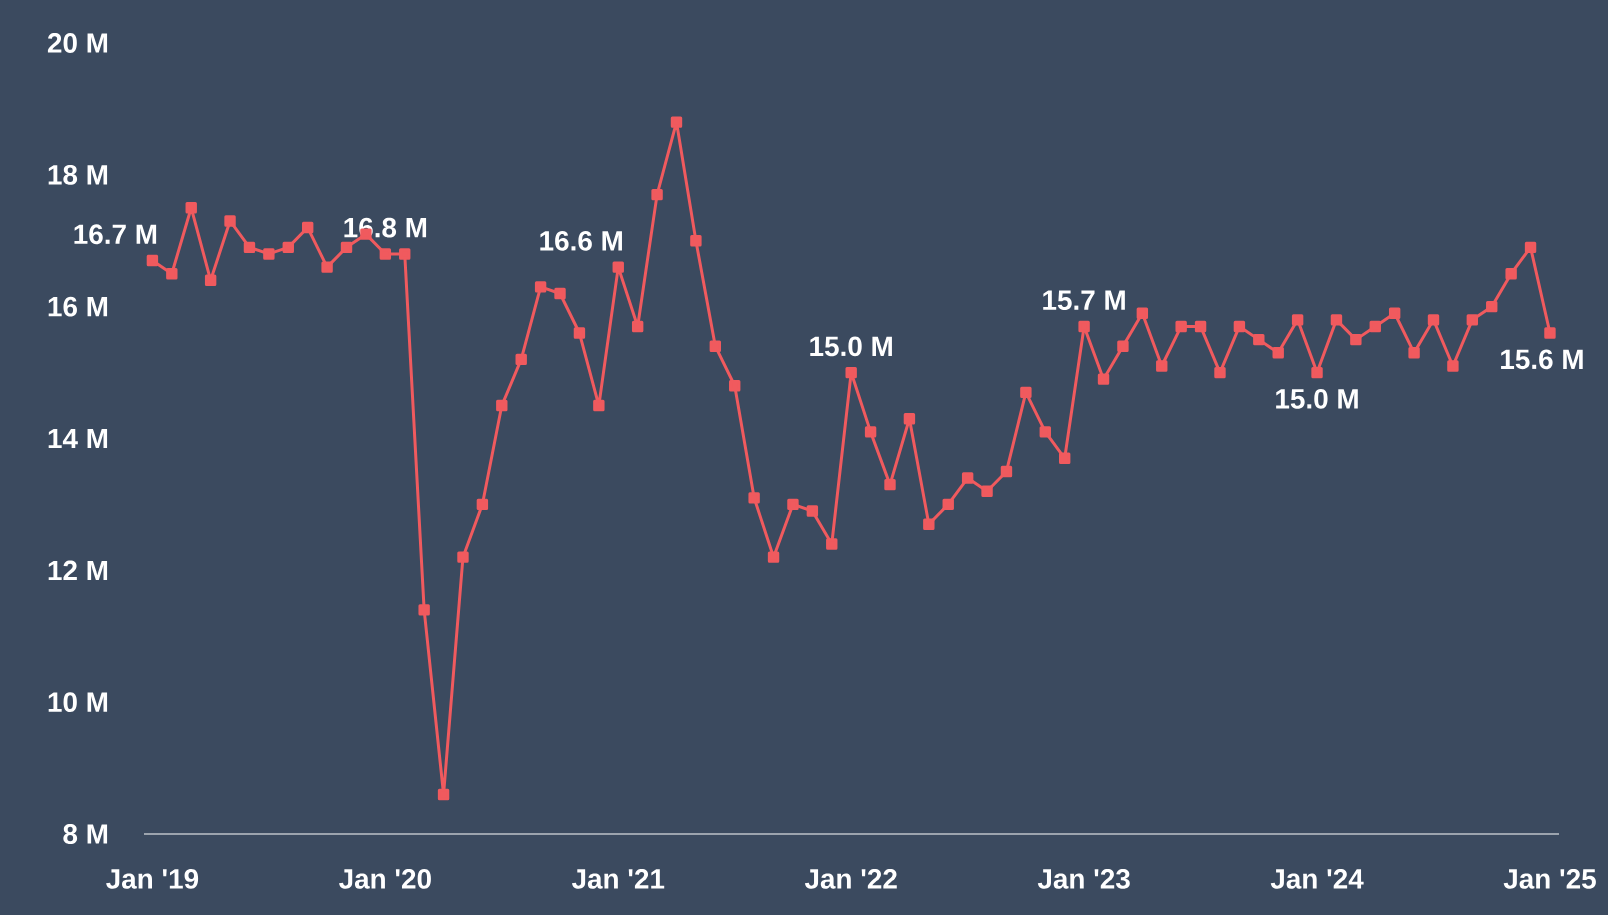 The image size is (1608, 915). Describe the element at coordinates (850, 879) in the screenshot. I see `x-tick-label: Jan '22` at that location.